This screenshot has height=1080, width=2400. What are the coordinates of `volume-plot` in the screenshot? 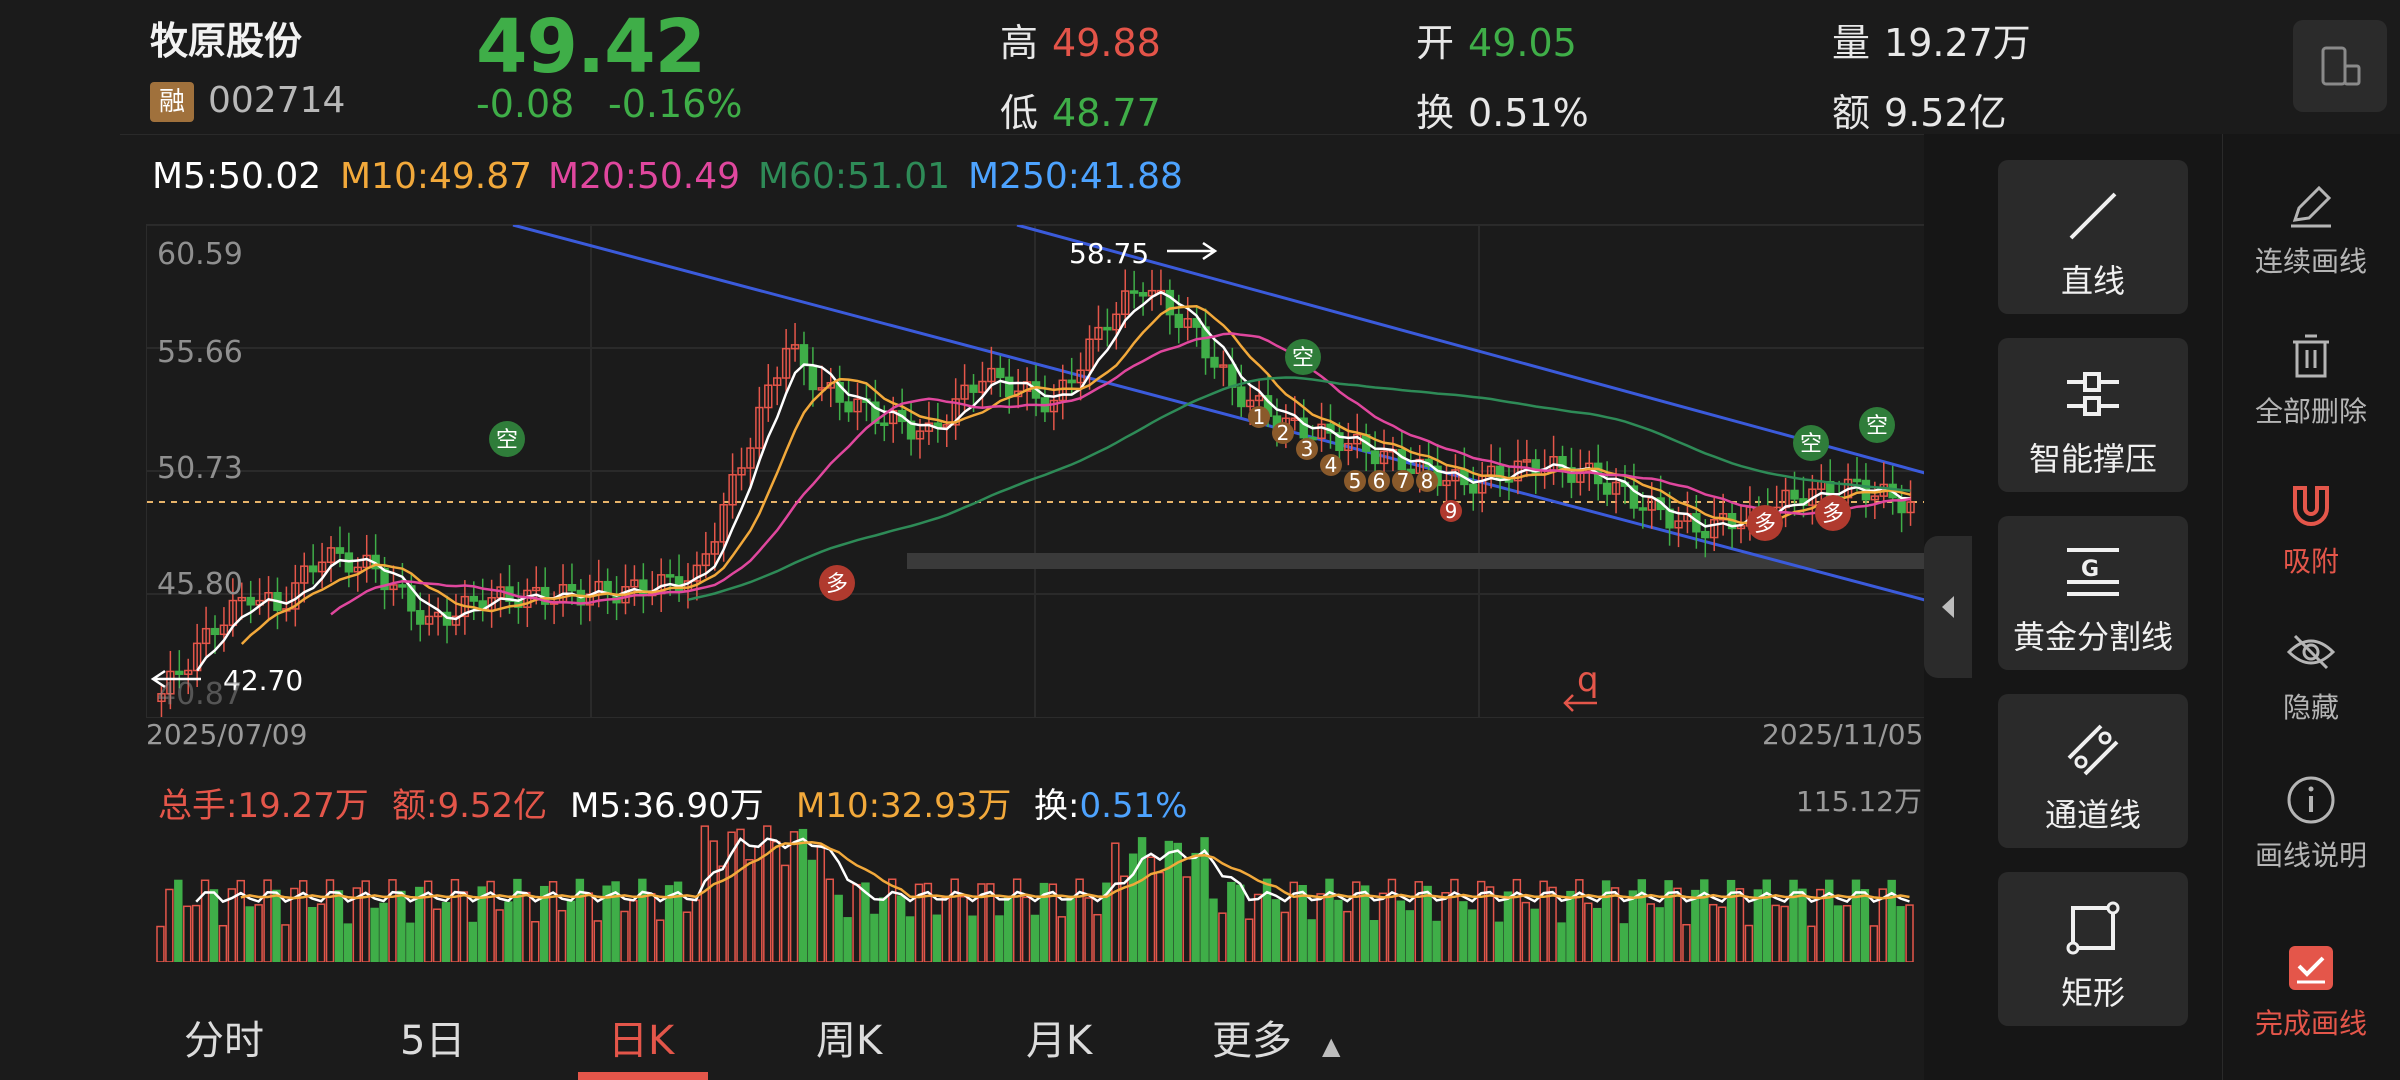 It's located at (1035, 894).